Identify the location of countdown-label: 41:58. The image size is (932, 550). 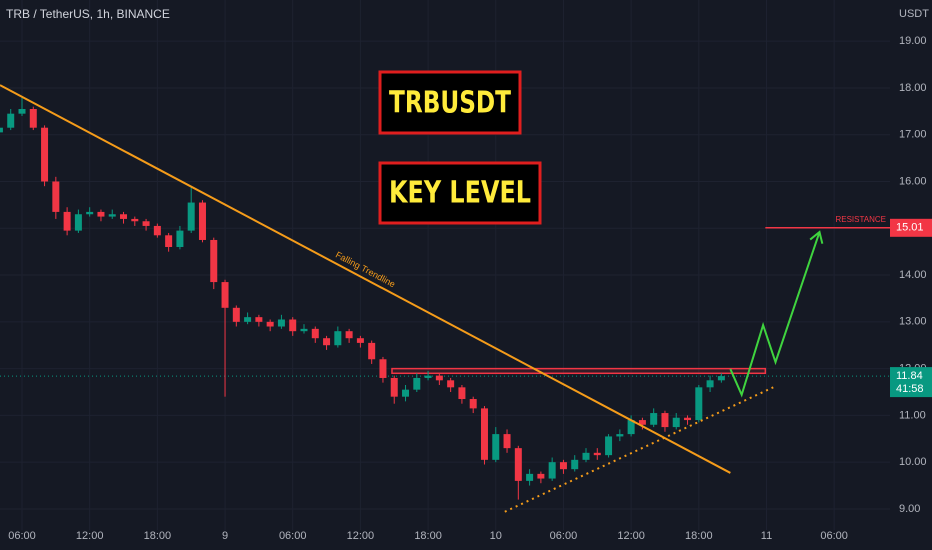
(910, 389).